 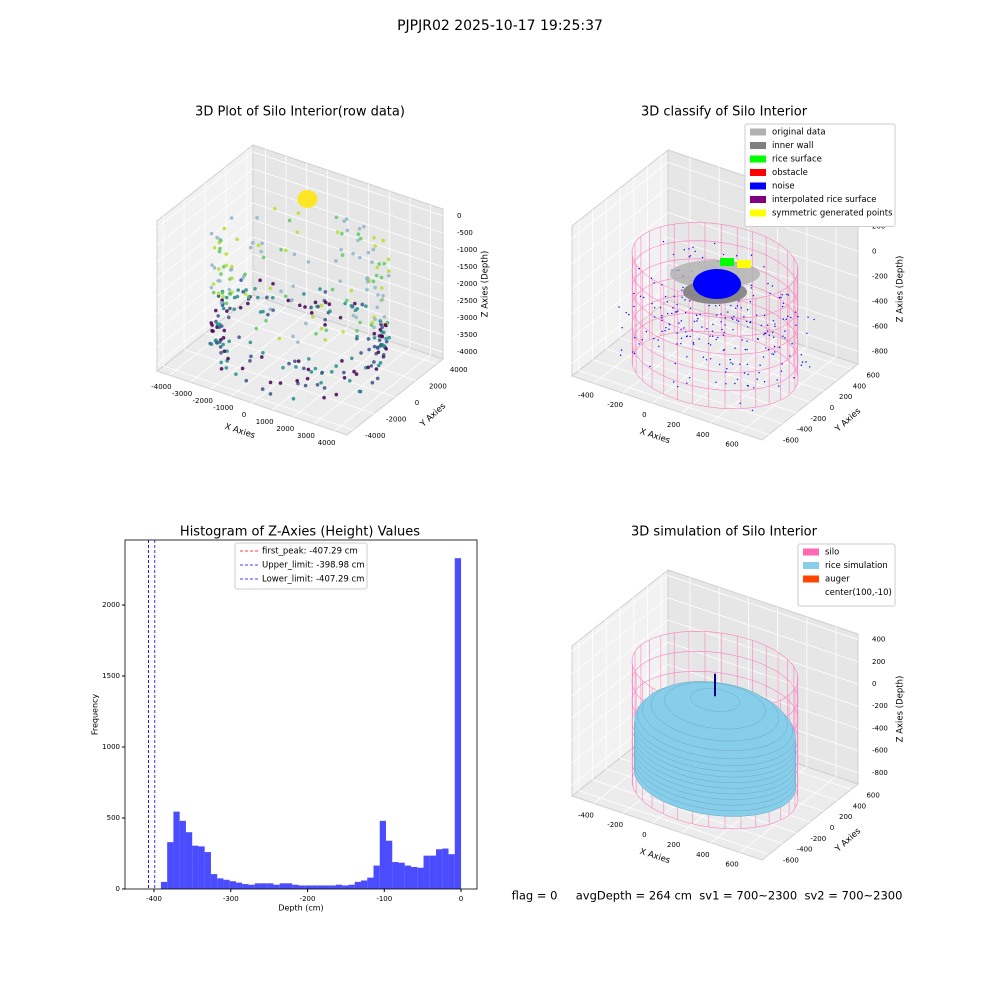 What do you see at coordinates (467, 335) in the screenshot?
I see `z-tick-label: -3500` at bounding box center [467, 335].